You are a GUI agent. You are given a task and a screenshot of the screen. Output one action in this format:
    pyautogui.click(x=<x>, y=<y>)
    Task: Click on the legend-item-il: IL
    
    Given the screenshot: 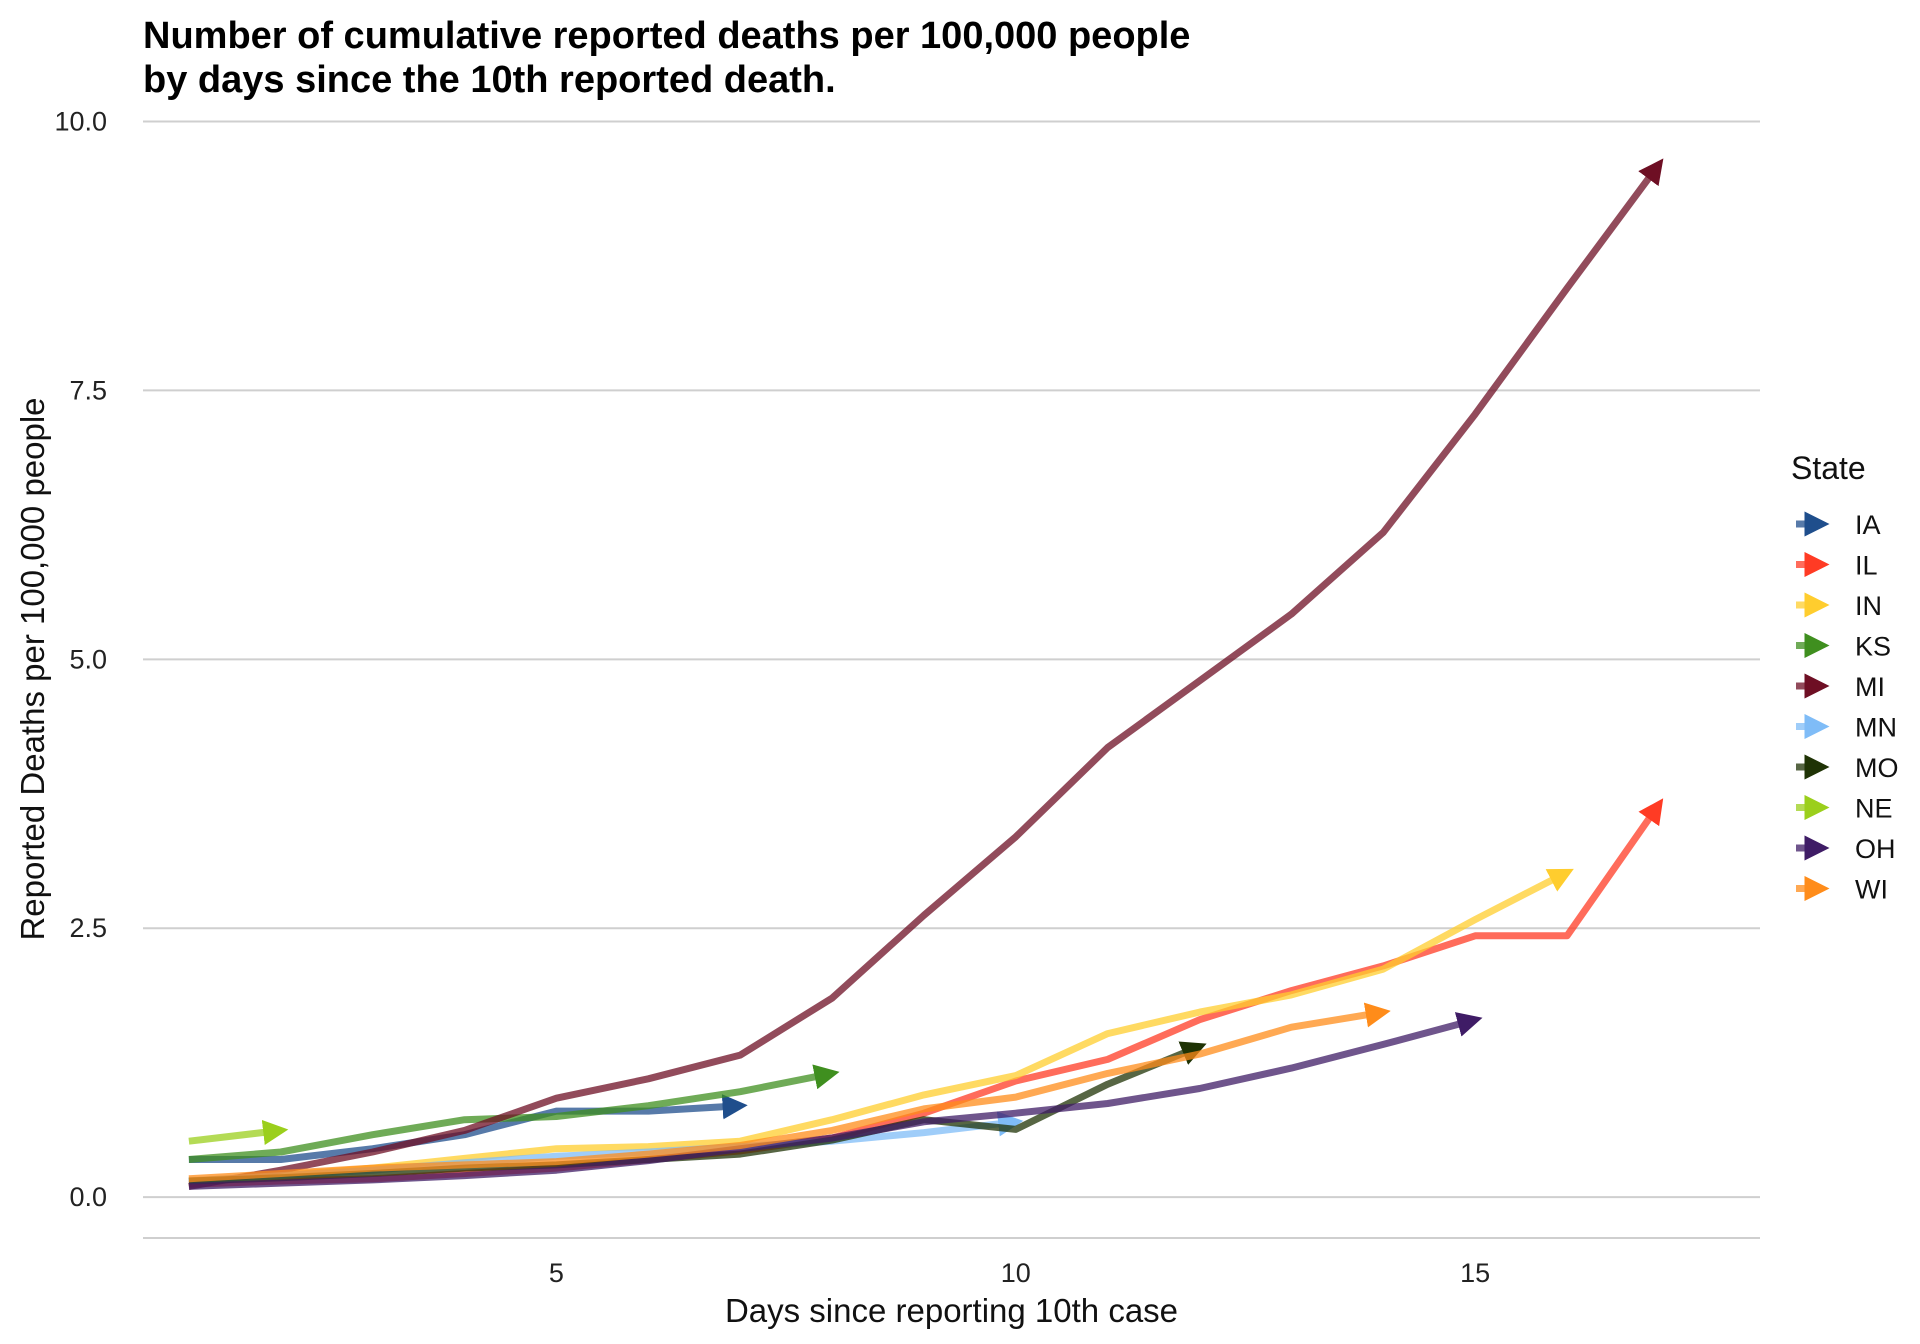 What is the action you would take?
    pyautogui.click(x=1837, y=566)
    